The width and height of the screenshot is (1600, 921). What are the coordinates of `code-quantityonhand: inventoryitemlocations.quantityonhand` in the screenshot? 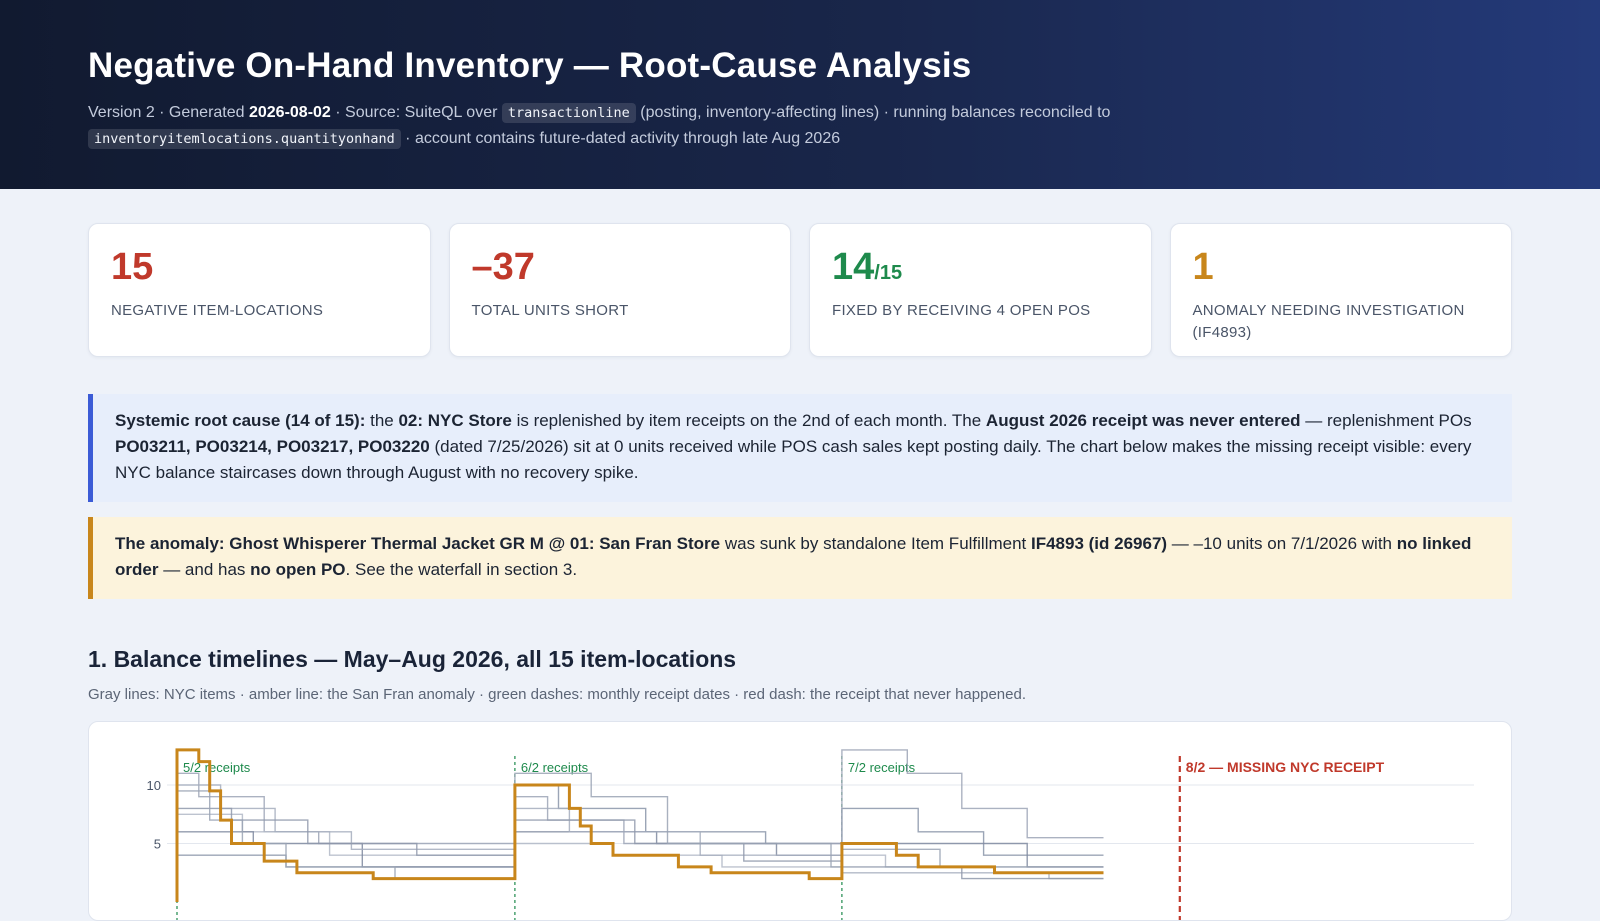 It's located at (244, 139).